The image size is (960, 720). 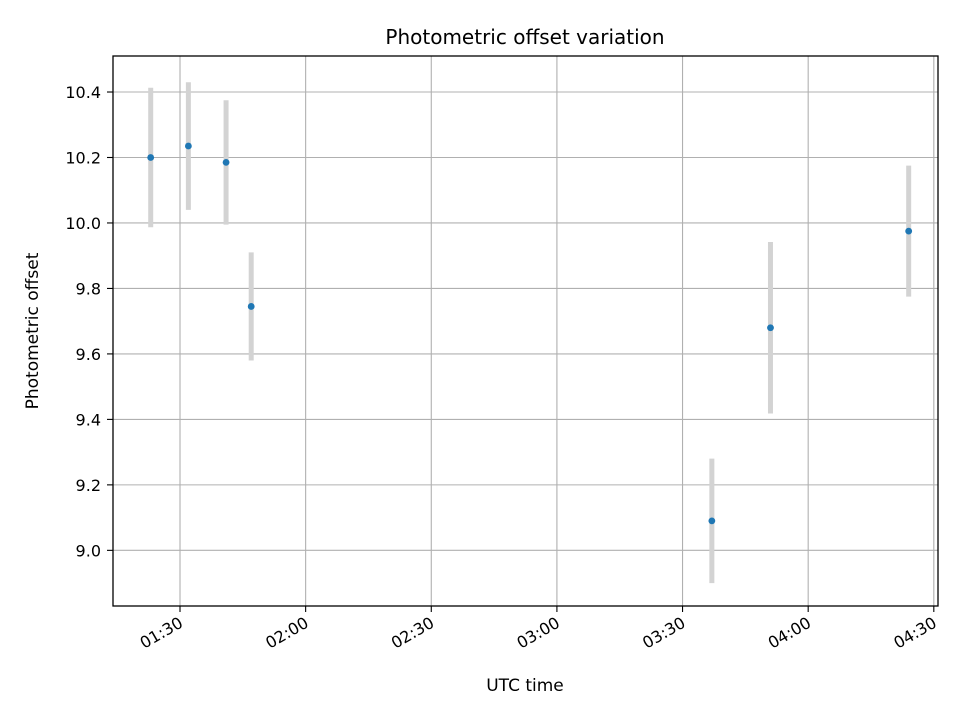 I want to click on x-tick-label: 01:30, so click(x=161, y=633).